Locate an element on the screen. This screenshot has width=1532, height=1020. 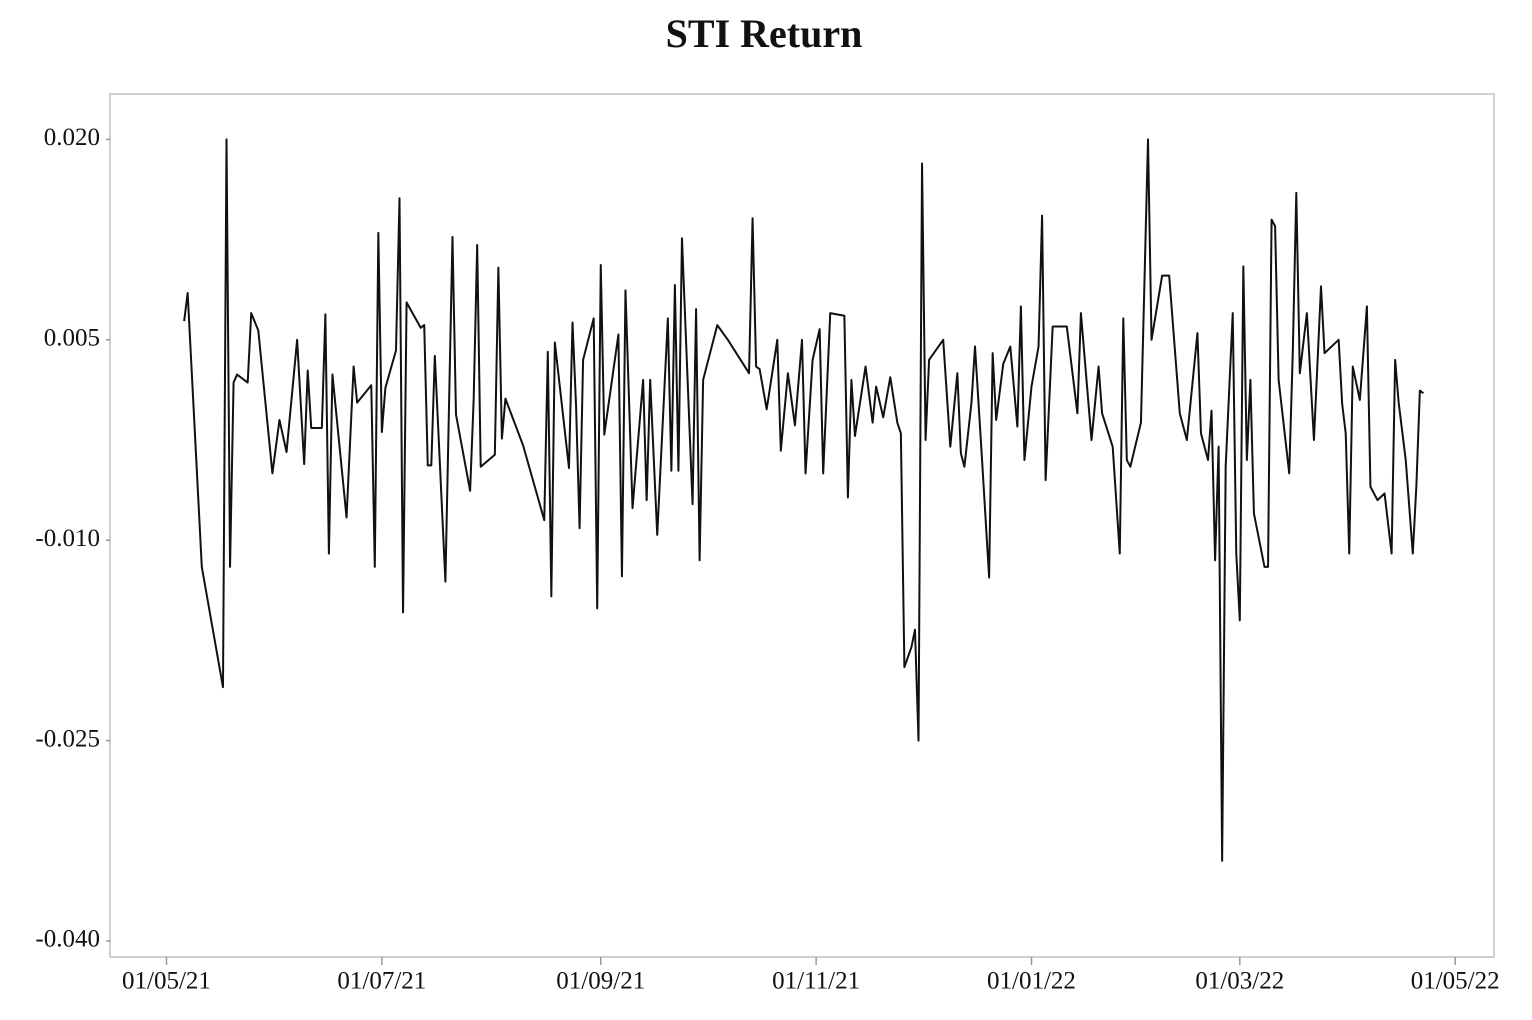
x-tick-label: 01/01/22 is located at coordinates (1031, 981).